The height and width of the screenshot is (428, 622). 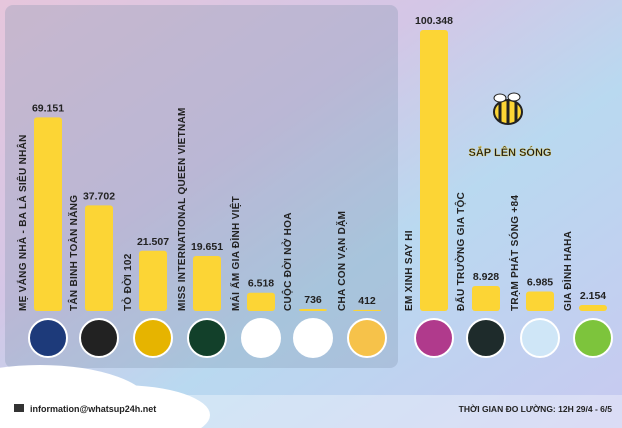 I want to click on bee, so click(x=508, y=108).